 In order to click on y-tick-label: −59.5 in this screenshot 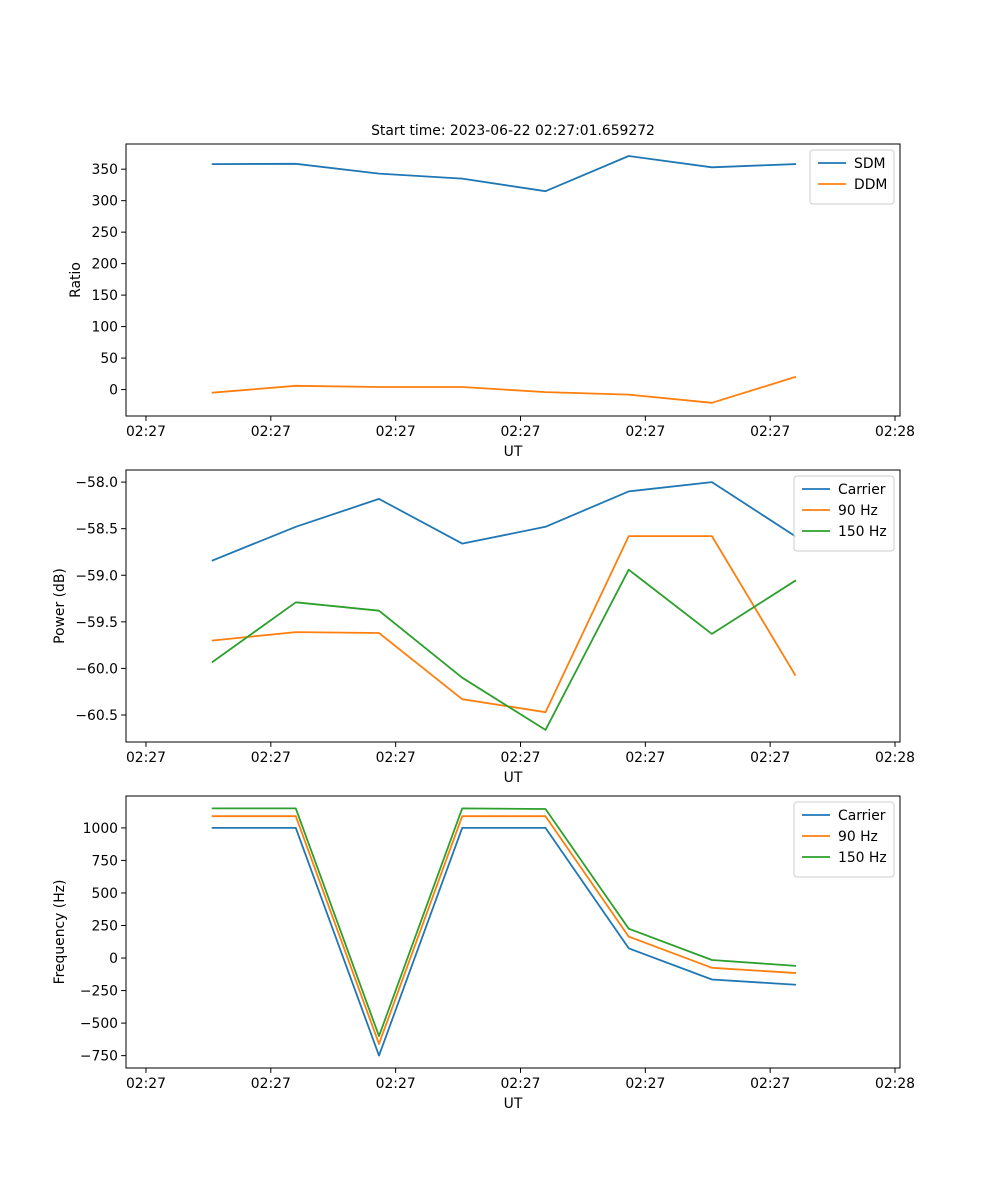, I will do `click(96, 623)`.